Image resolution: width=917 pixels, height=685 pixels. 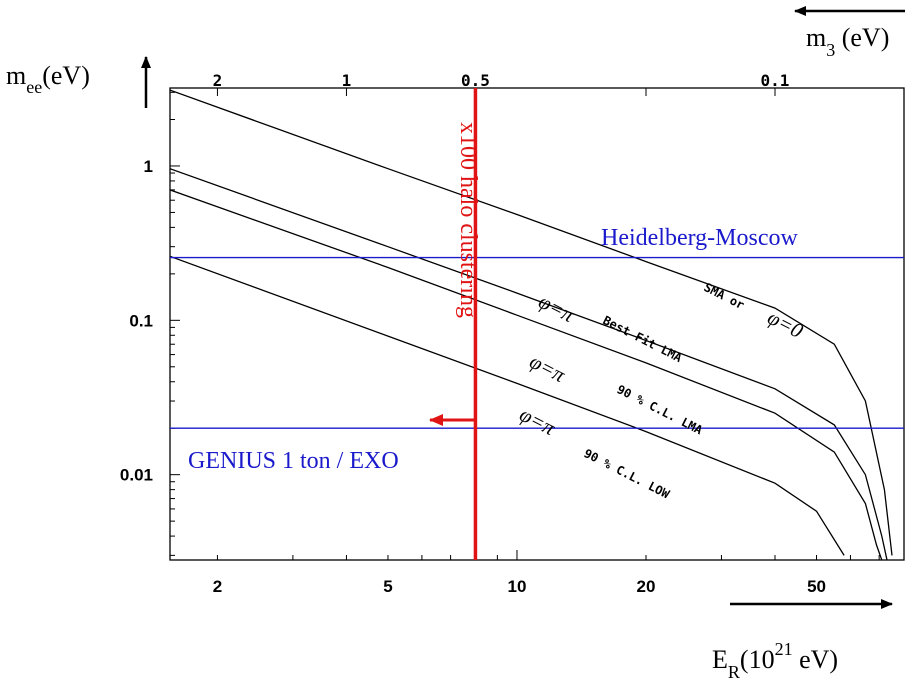 What do you see at coordinates (627, 473) in the screenshot?
I see `low-90cl-label: 90 % C.L. LOW` at bounding box center [627, 473].